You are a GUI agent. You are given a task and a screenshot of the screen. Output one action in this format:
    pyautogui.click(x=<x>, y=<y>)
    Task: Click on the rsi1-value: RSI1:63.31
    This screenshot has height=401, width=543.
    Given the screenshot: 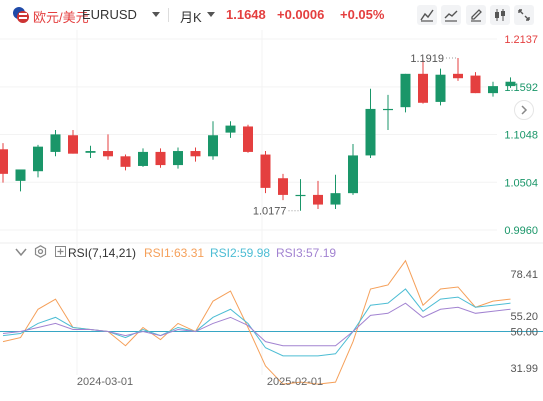 What is the action you would take?
    pyautogui.click(x=174, y=253)
    